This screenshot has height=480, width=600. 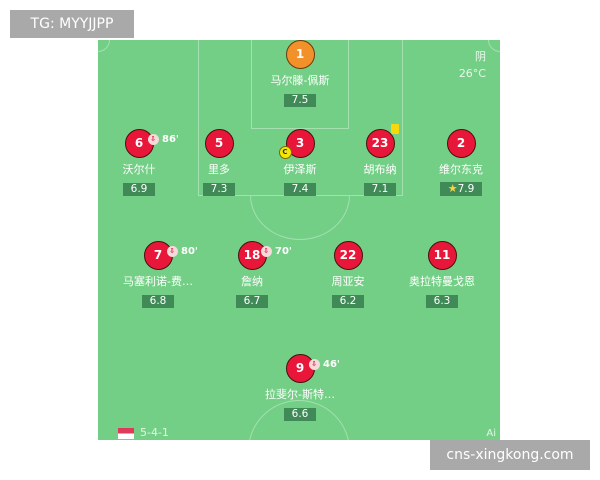 I want to click on player-rating: 6.6, so click(x=300, y=414).